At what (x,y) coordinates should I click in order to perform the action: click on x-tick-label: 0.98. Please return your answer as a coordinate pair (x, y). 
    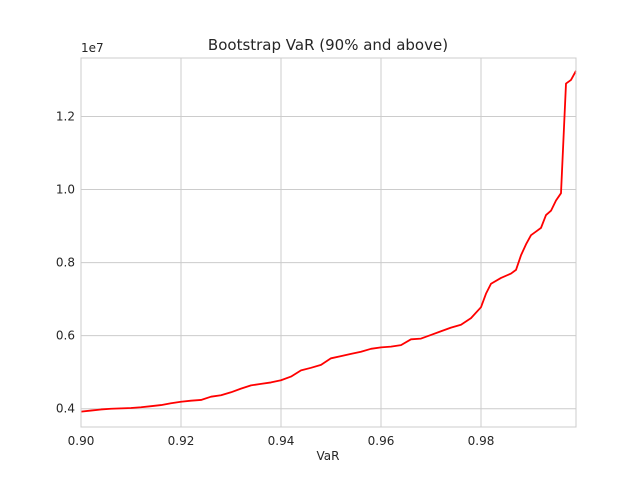
    Looking at the image, I should click on (481, 441).